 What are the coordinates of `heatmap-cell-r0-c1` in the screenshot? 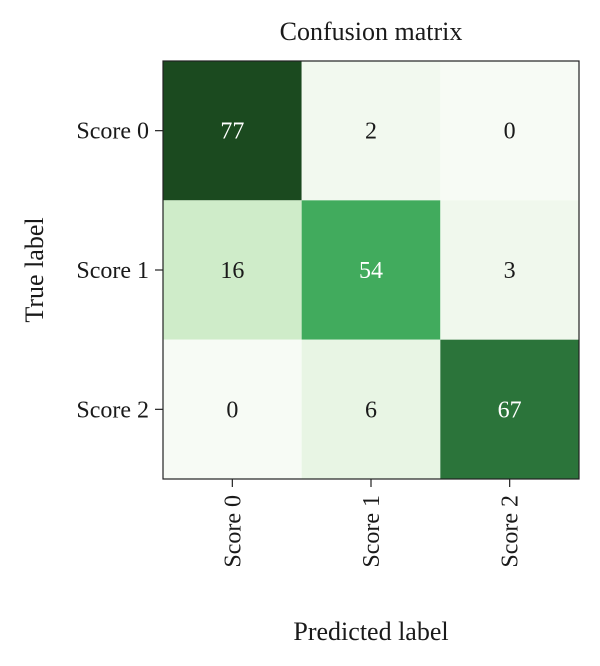 It's located at (371, 131).